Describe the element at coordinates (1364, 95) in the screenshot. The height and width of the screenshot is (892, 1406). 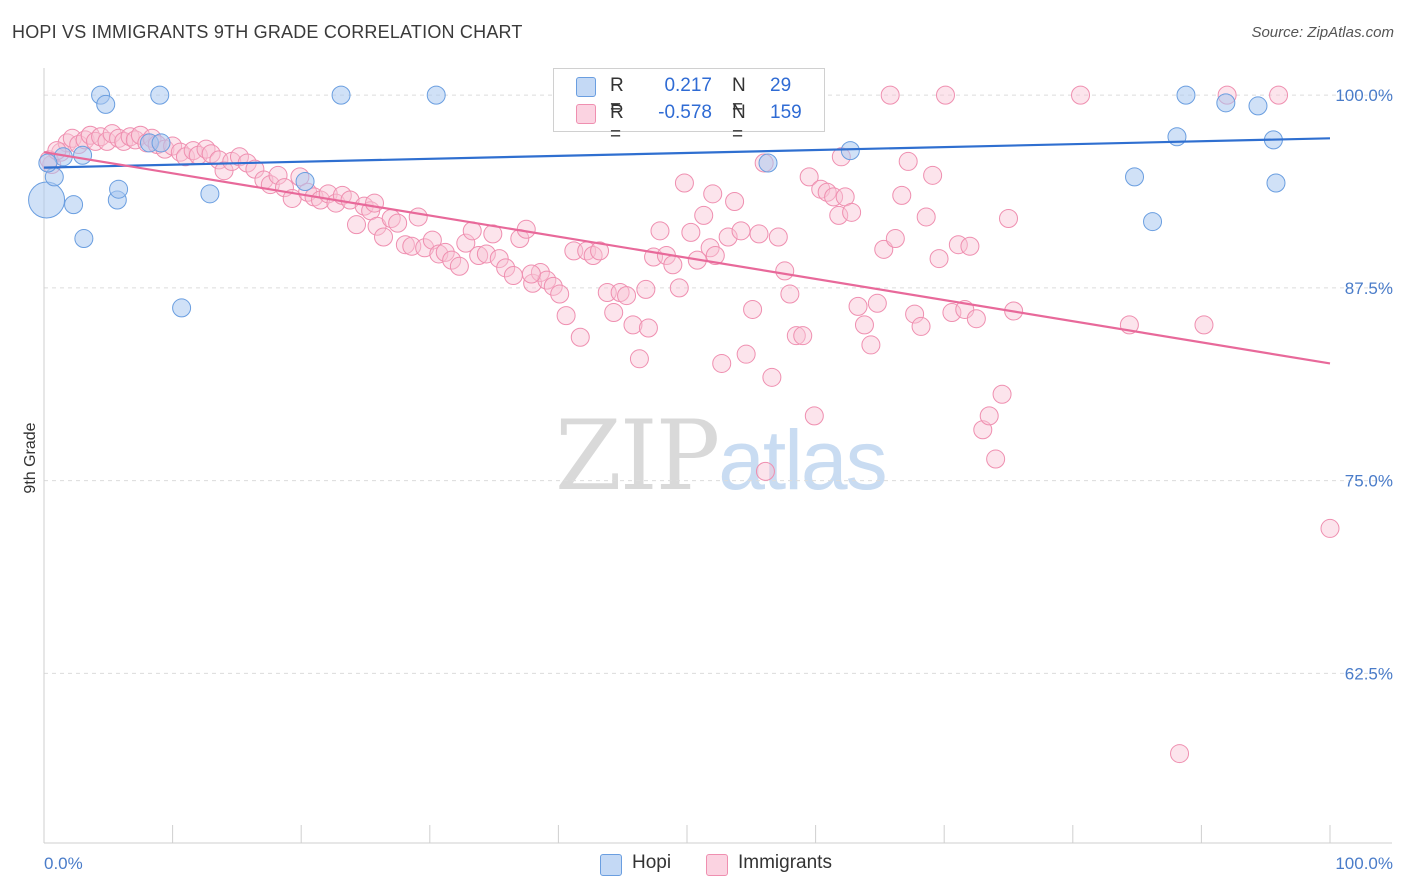
I see `y-tick-label: 100.0%` at that location.